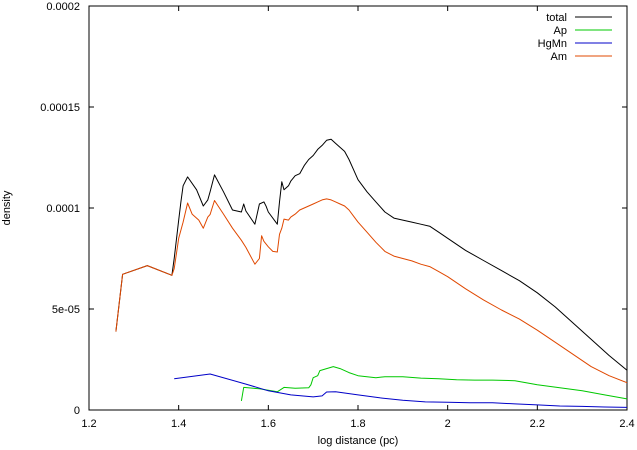 This screenshot has height=450, width=637. What do you see at coordinates (268, 424) in the screenshot?
I see `x-tick-label: 1.6` at bounding box center [268, 424].